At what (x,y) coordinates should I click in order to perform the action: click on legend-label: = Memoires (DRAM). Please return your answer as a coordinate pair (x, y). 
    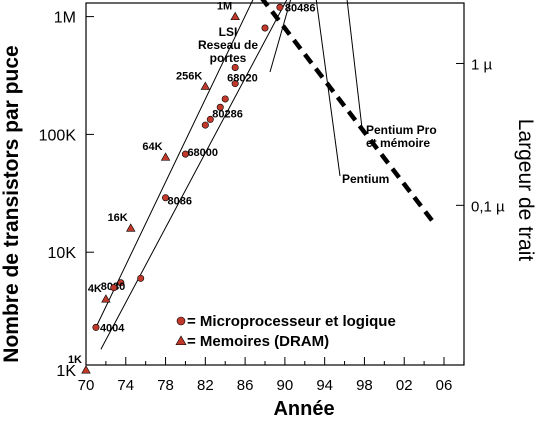
    Looking at the image, I should click on (258, 341).